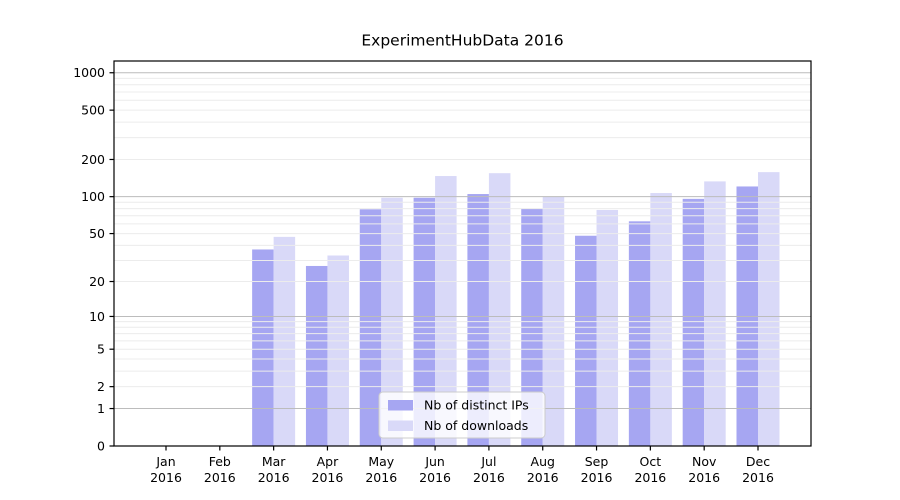 The image size is (900, 500). I want to click on y-axis-tick-label: 5, so click(101, 349).